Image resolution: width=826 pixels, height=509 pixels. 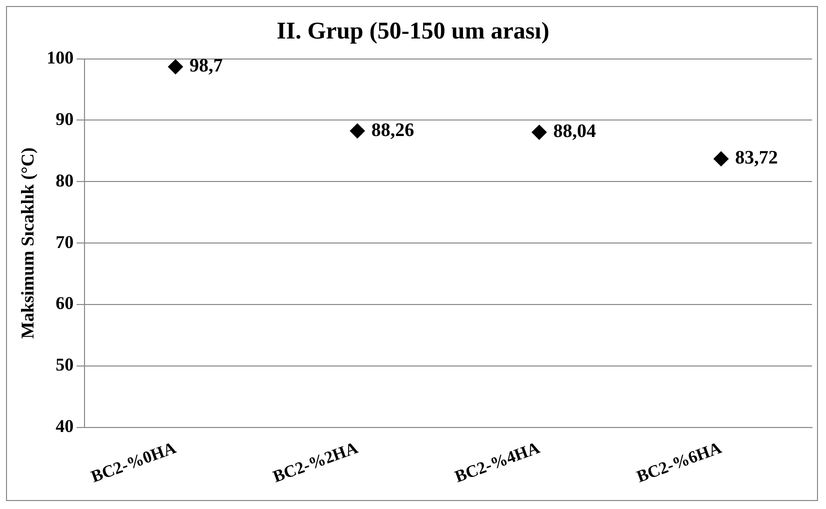 What do you see at coordinates (207, 66) in the screenshot?
I see `data-label: 98,7` at bounding box center [207, 66].